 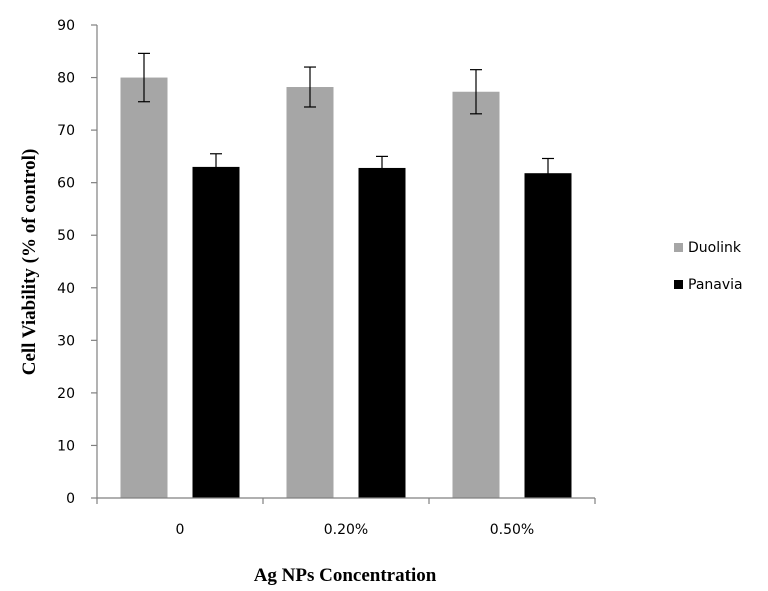 What do you see at coordinates (346, 120) in the screenshot?
I see `error-bars-layer` at bounding box center [346, 120].